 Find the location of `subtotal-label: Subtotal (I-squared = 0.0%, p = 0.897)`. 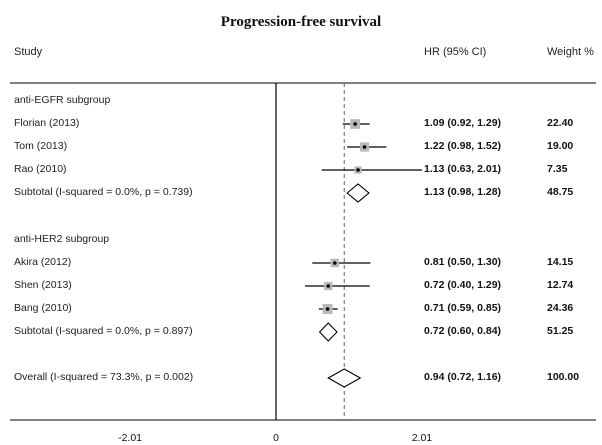

subtotal-label: Subtotal (I-squared = 0.0%, p = 0.897) is located at coordinates (103, 331).